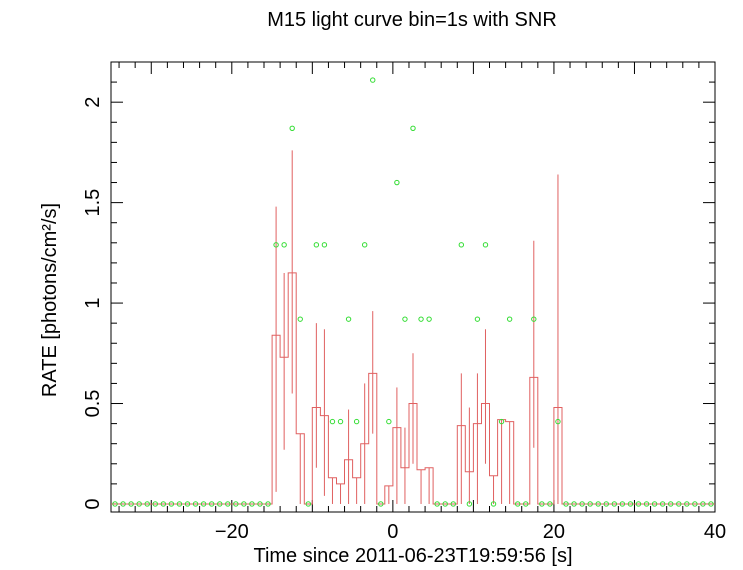 Image resolution: width=743 pixels, height=570 pixels. Describe the element at coordinates (93, 203) in the screenshot. I see `y-tick-label: 1.5` at that location.